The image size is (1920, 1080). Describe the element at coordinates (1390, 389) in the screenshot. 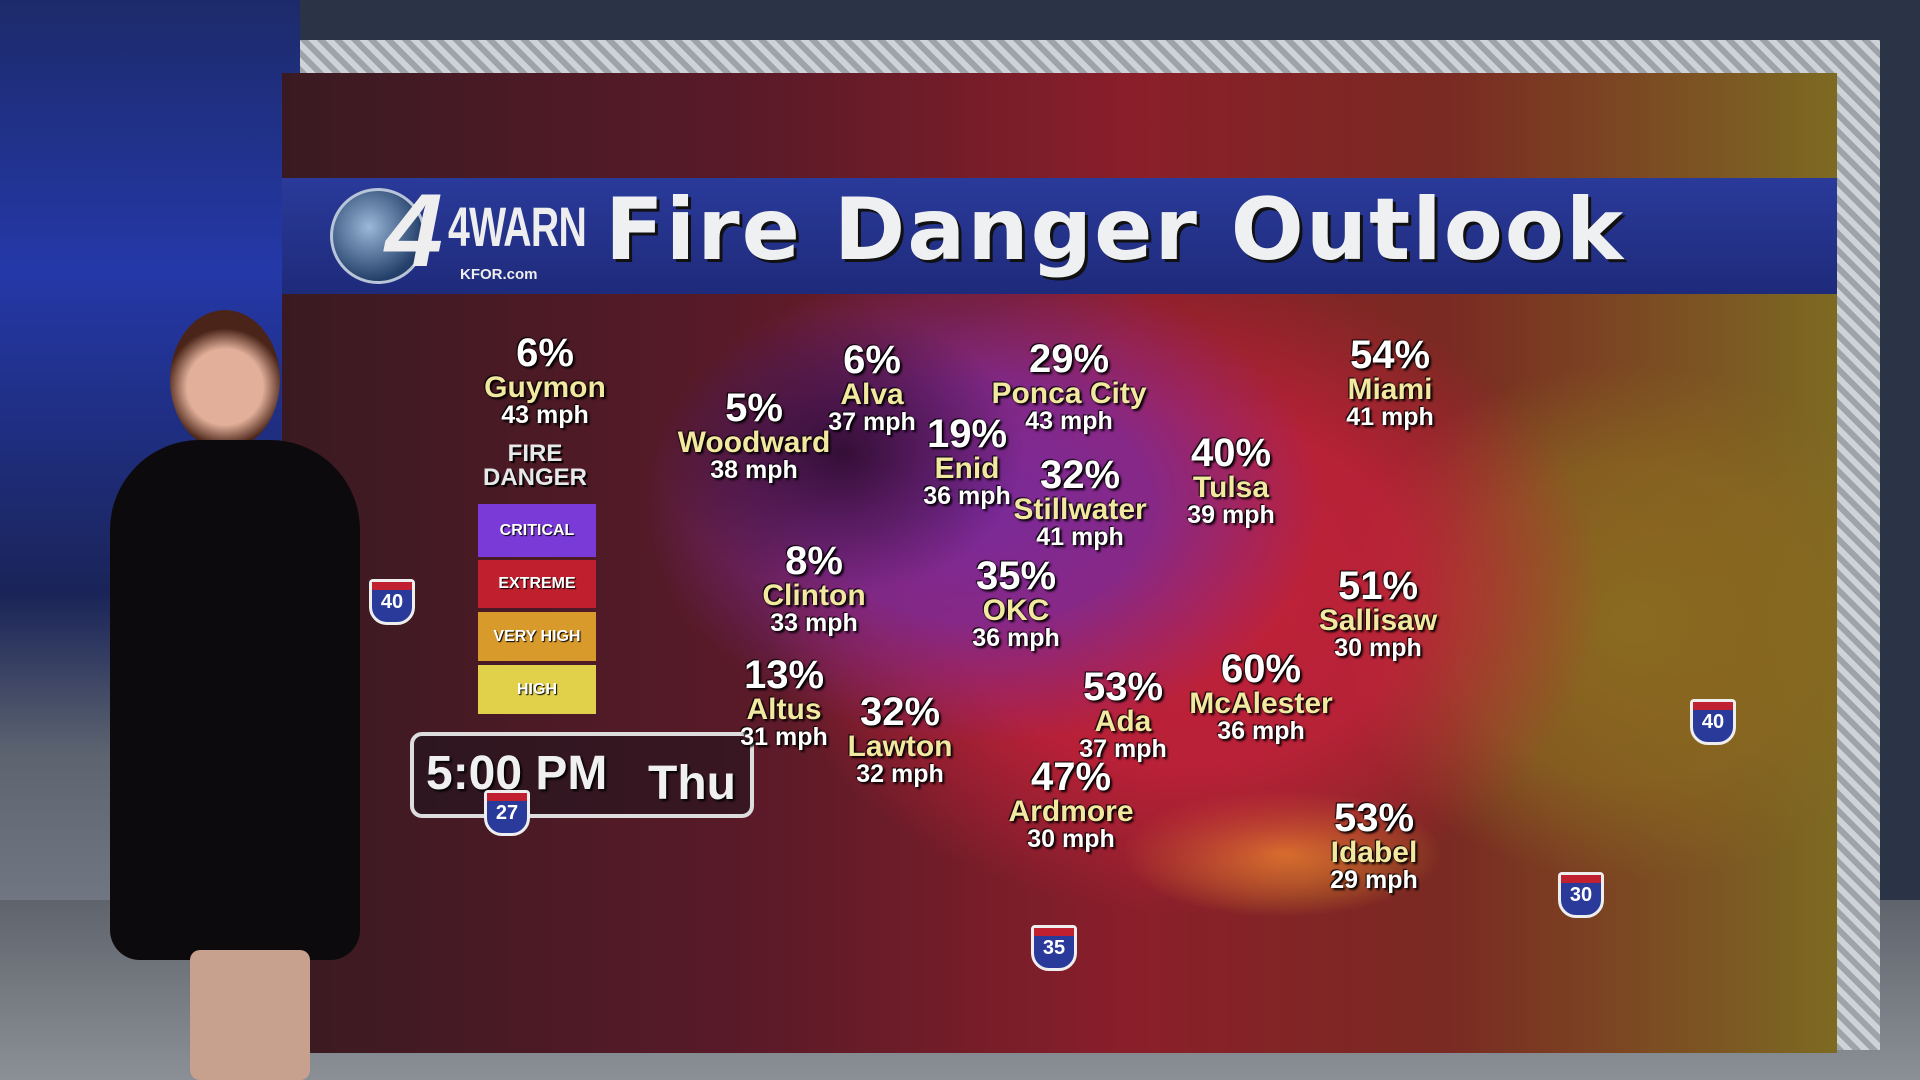

I see `city-name: Miami` at that location.